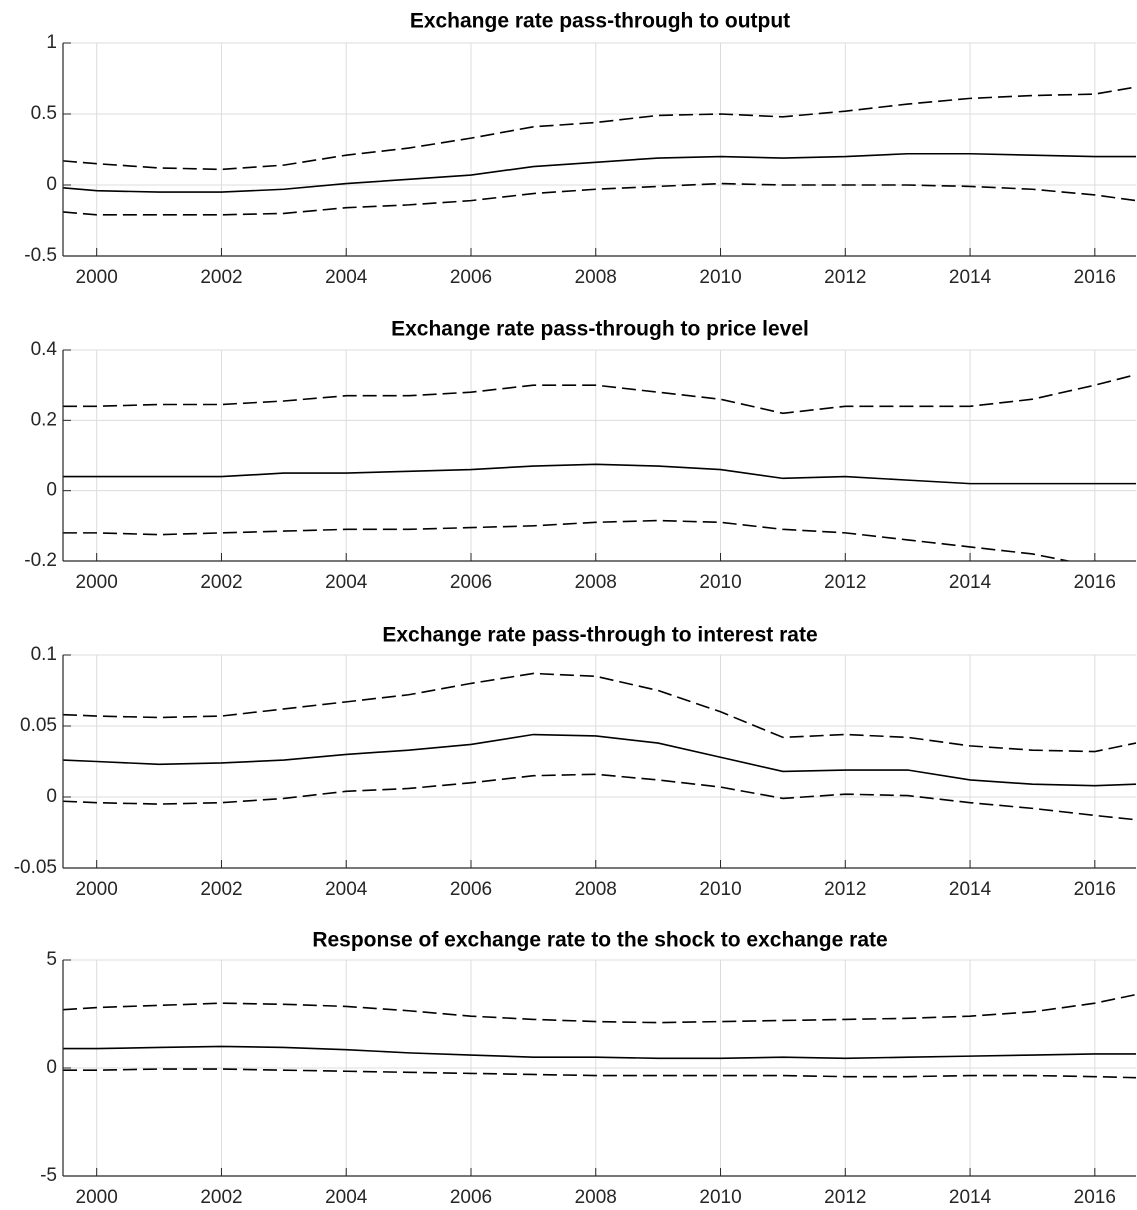  Describe the element at coordinates (600, 21) in the screenshot. I see `chart-title: Exchange rate pass-through to output` at that location.